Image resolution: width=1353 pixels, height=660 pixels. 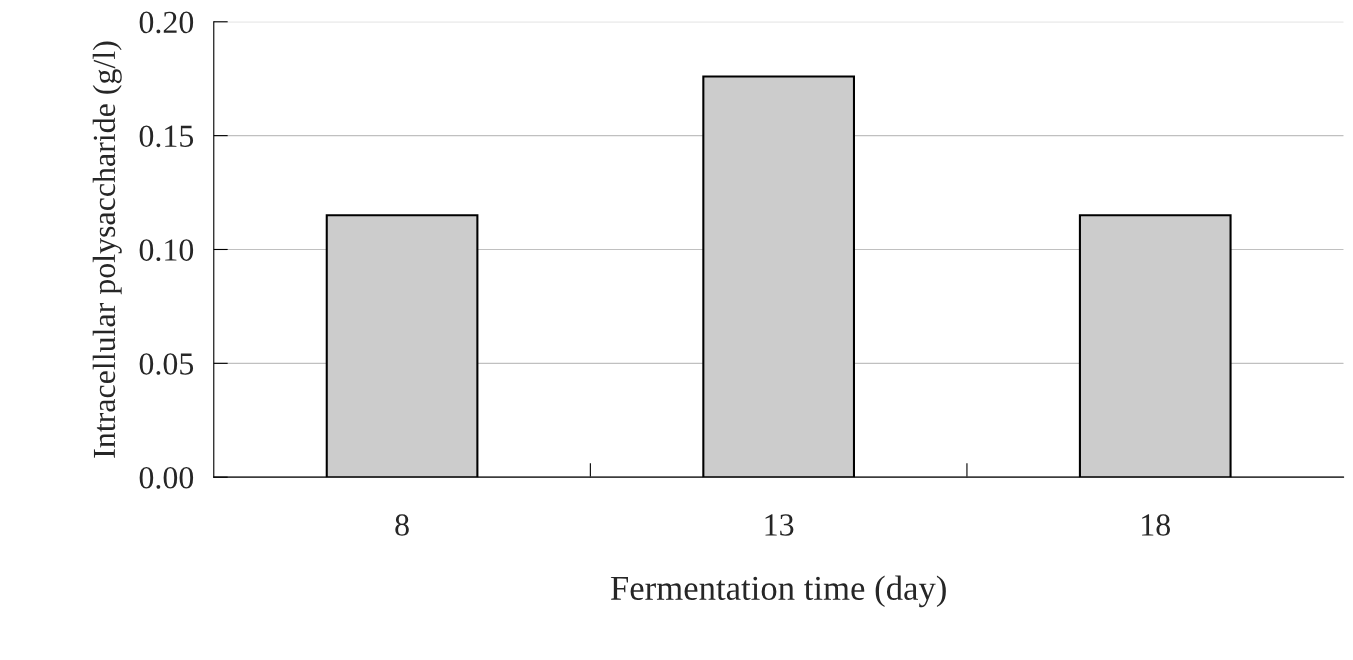 What do you see at coordinates (166, 364) in the screenshot?
I see `y-tick-label: 0.05` at bounding box center [166, 364].